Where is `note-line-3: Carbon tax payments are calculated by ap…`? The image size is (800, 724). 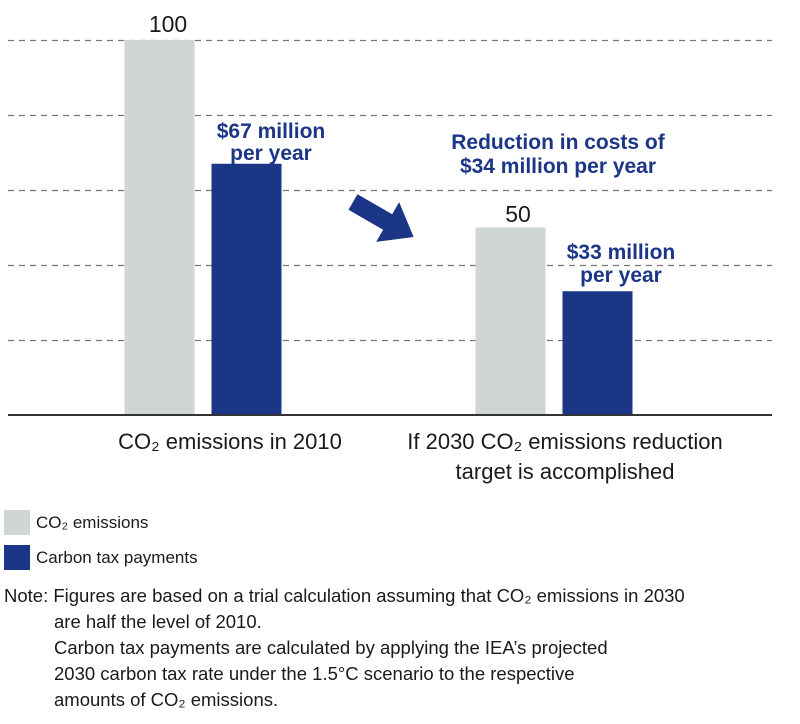 note-line-3: Carbon tax payments are calculated by ap… is located at coordinates (331, 647).